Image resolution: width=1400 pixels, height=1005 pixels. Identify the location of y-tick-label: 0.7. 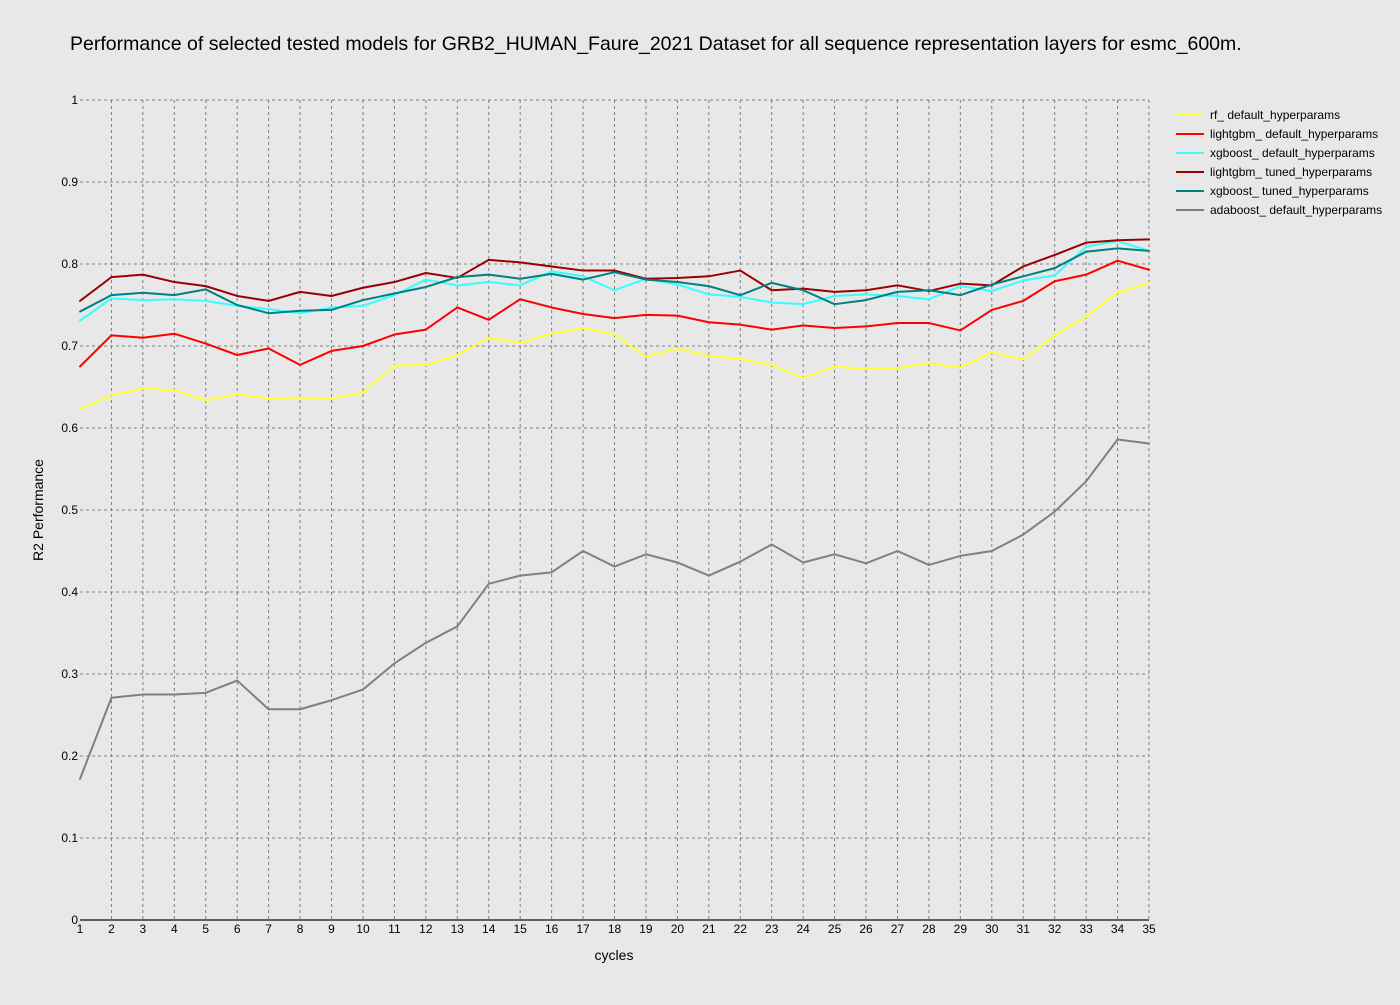
(69, 346).